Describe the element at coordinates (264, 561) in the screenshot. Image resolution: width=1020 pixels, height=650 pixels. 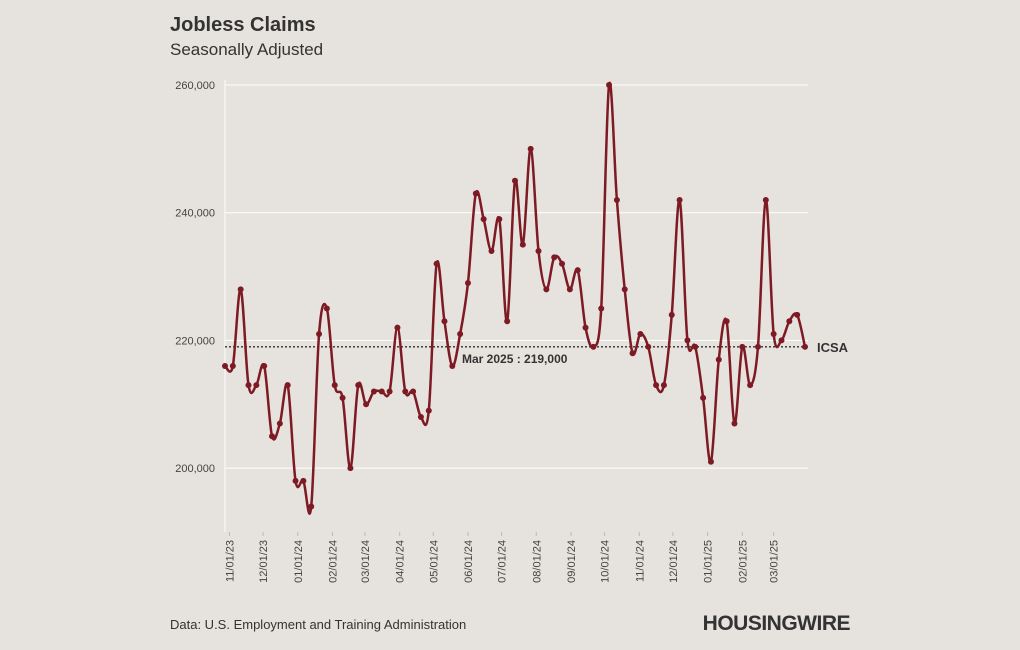
I see `x-tick-label: 12/01/23` at that location.